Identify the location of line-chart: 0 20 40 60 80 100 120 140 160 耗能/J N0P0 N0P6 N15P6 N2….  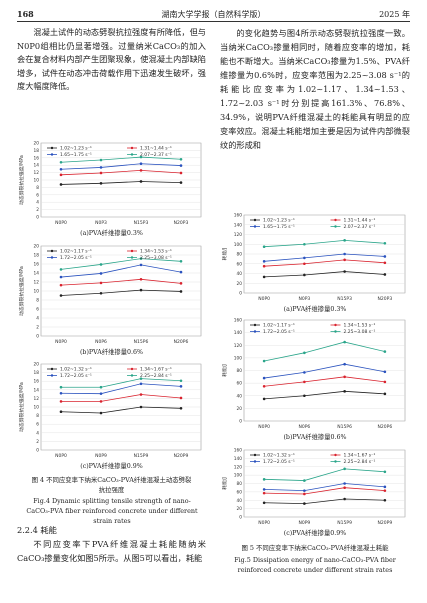
(313, 374).